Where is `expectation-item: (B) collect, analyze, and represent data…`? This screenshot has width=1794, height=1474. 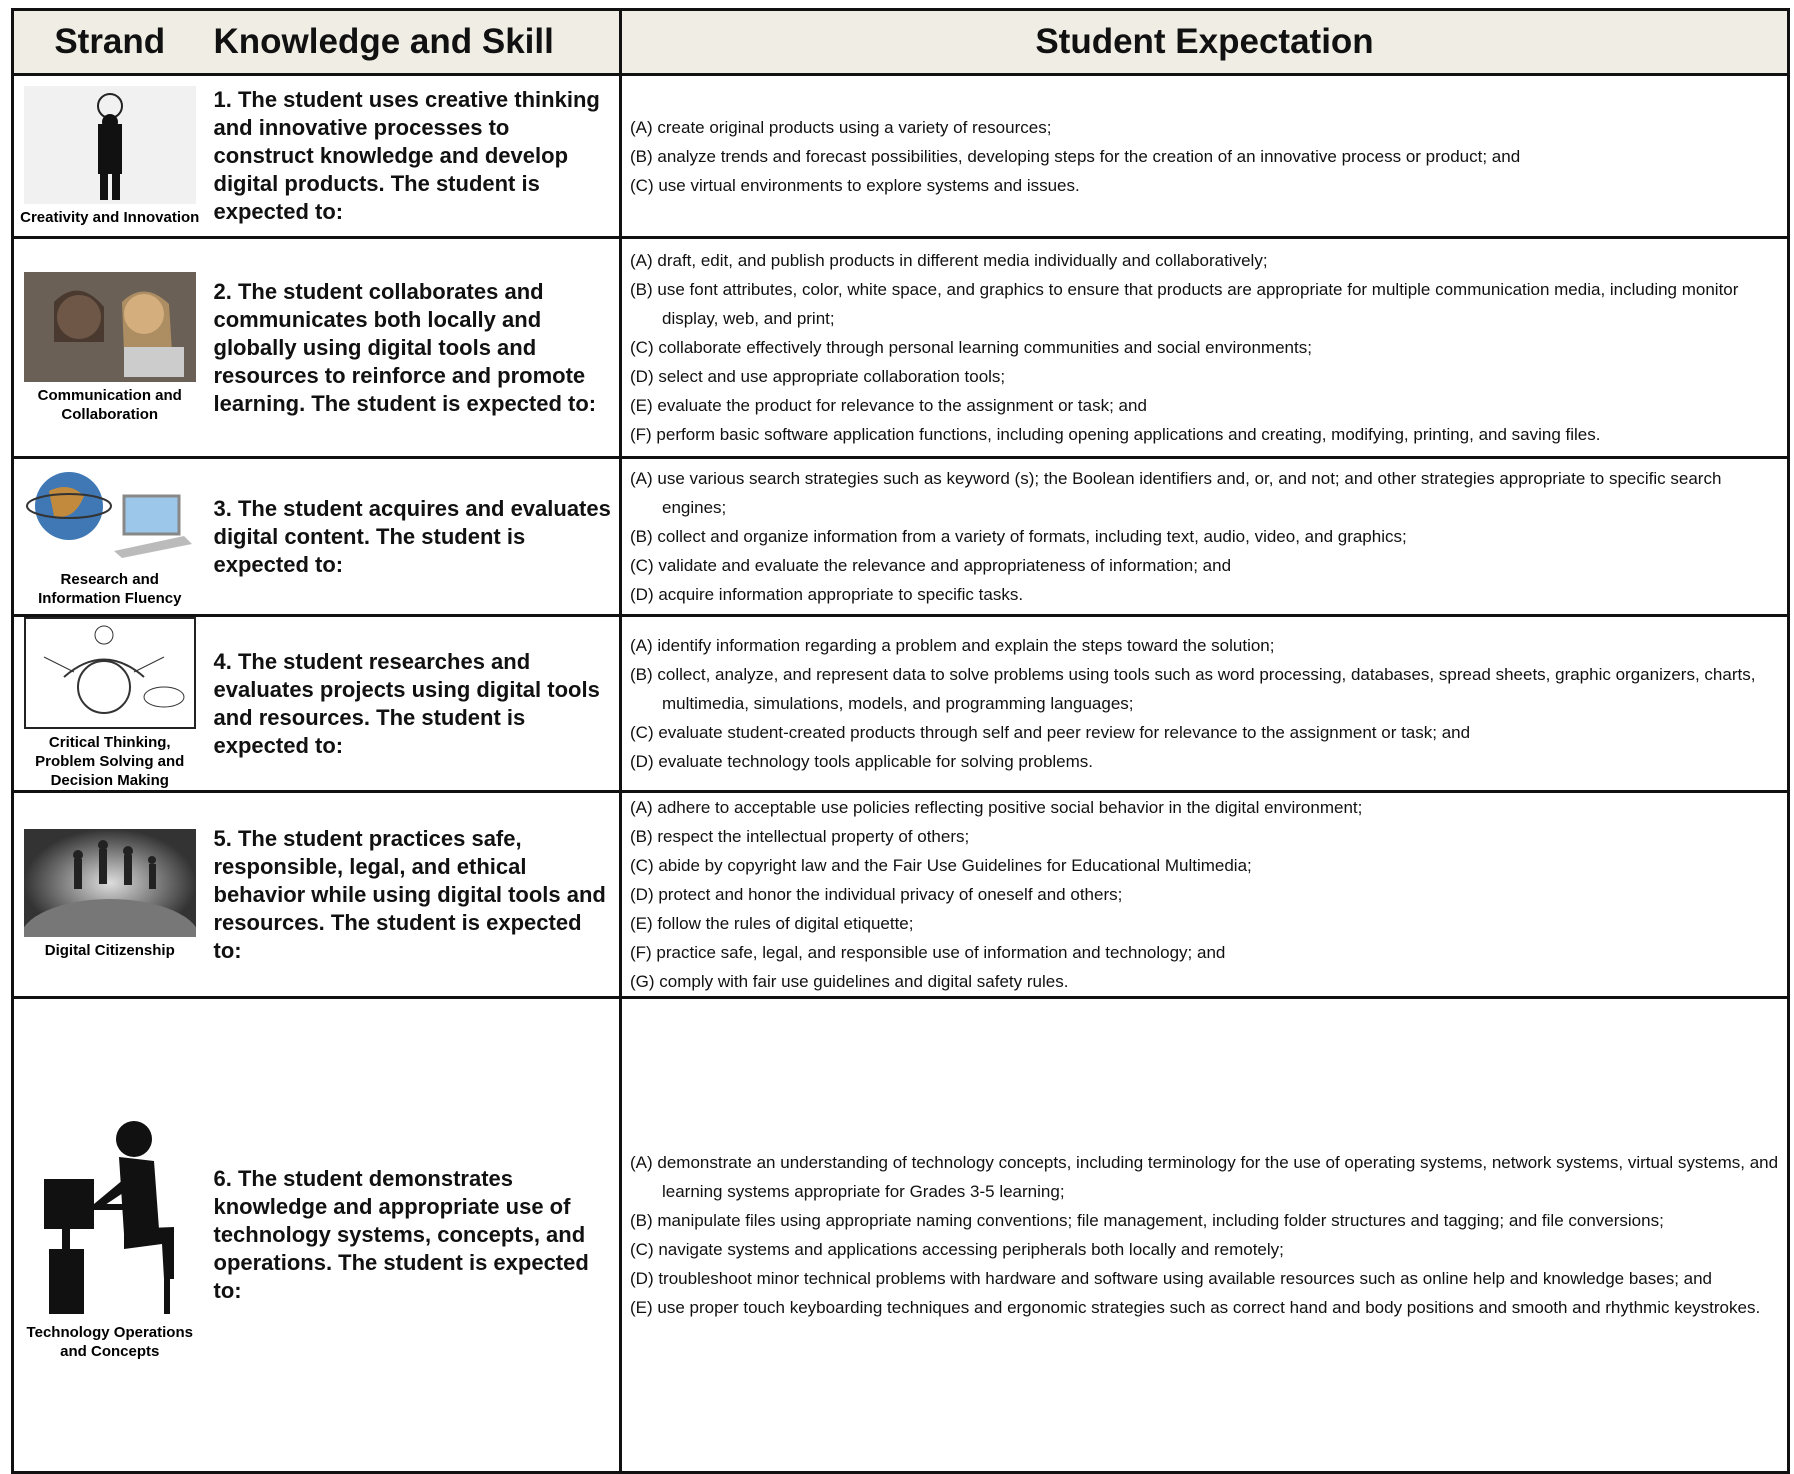
expectation-item: (B) collect, analyze, and represent data… is located at coordinates (1193, 689).